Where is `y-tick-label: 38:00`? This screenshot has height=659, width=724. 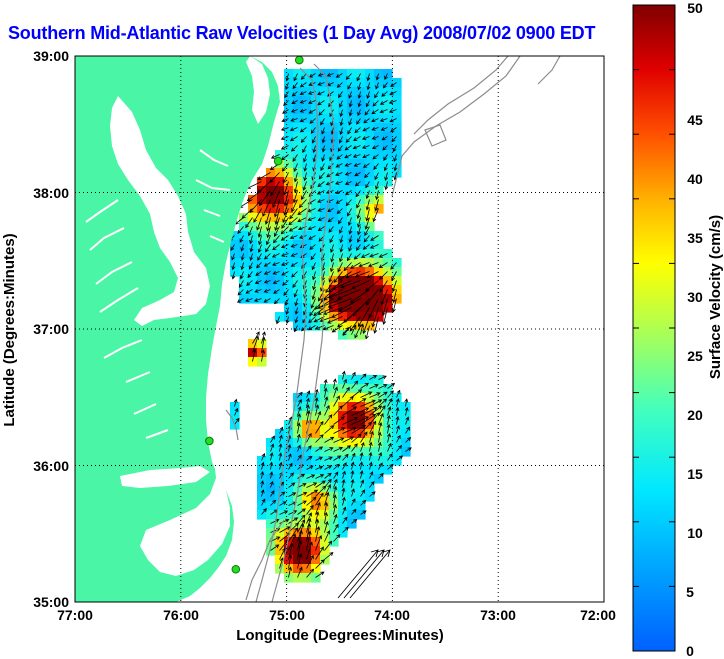 y-tick-label: 38:00 is located at coordinates (51, 193).